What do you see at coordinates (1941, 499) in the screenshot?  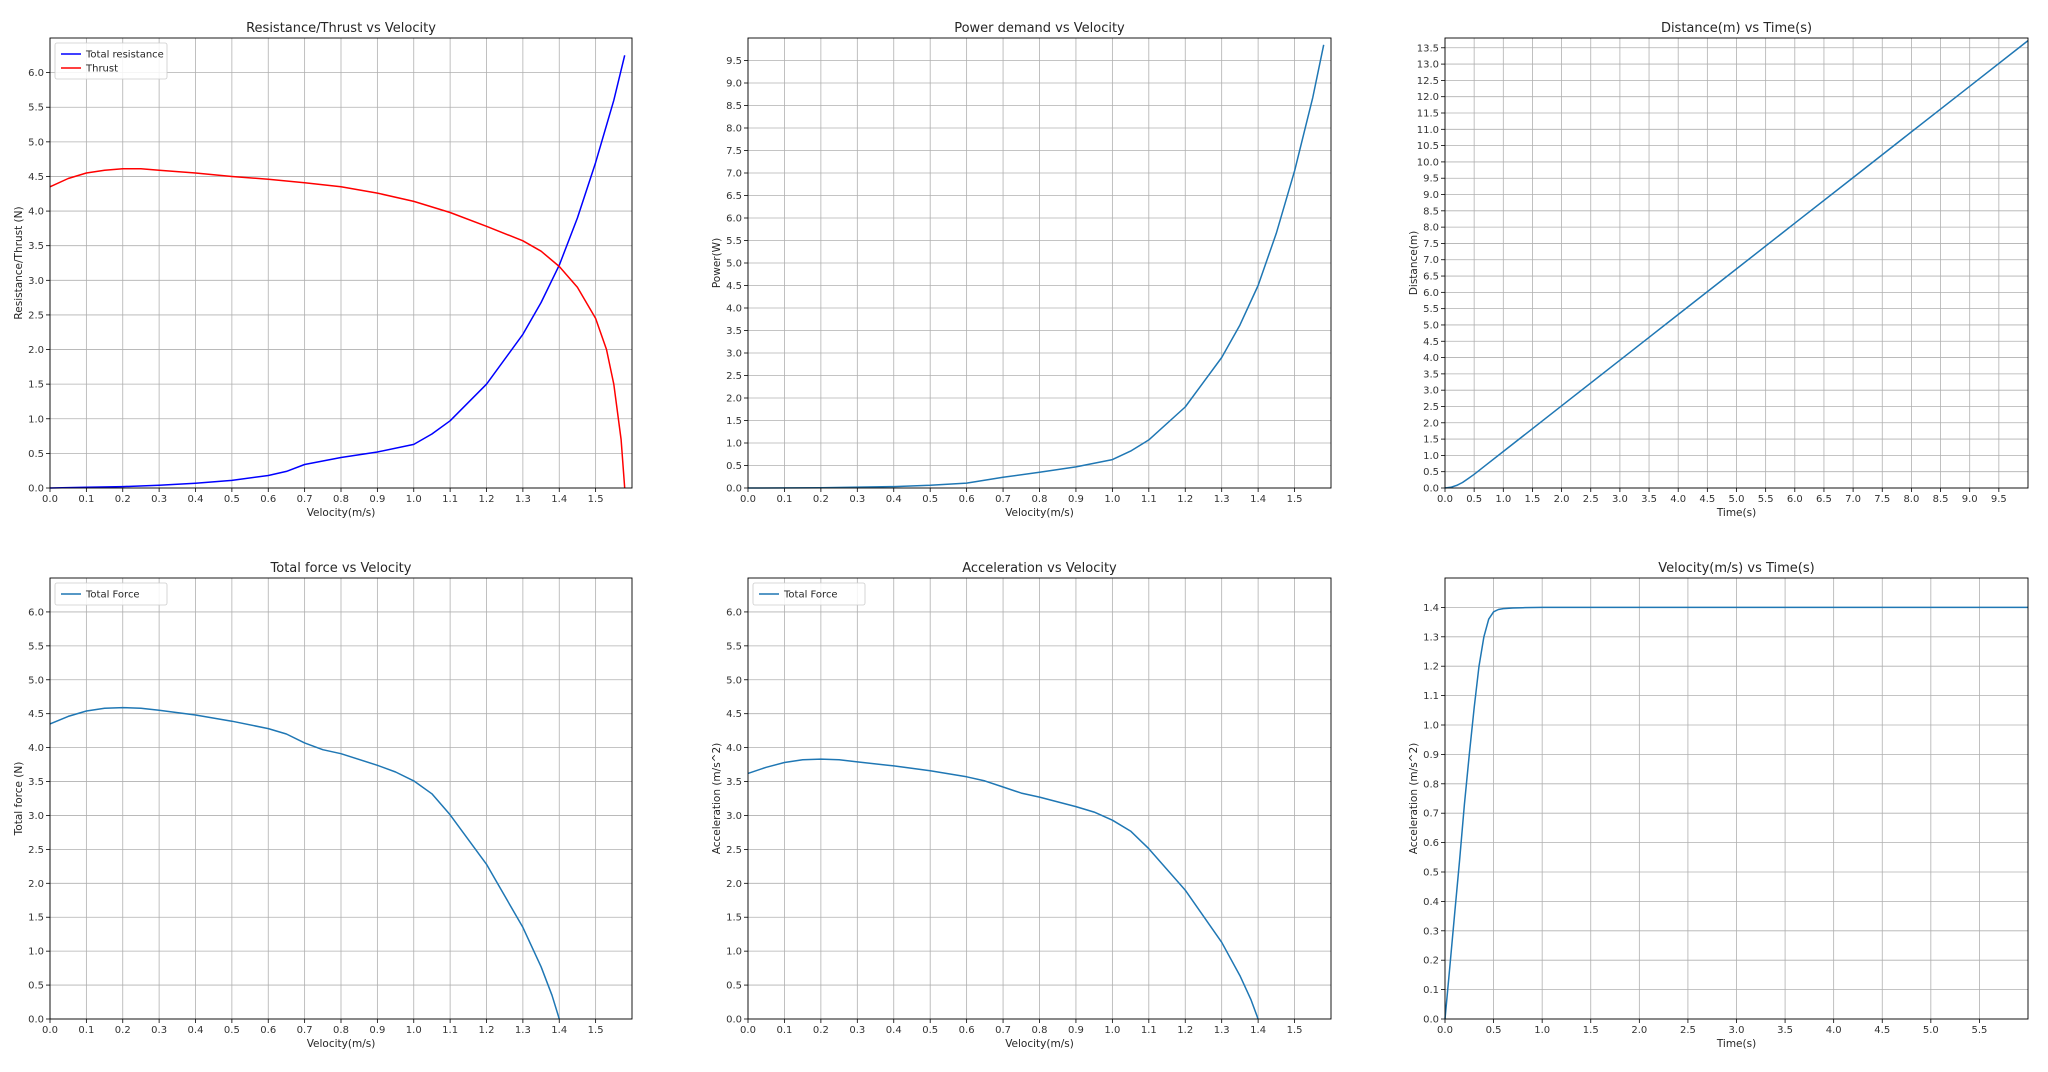 I see `x-tick-label: 8.5` at bounding box center [1941, 499].